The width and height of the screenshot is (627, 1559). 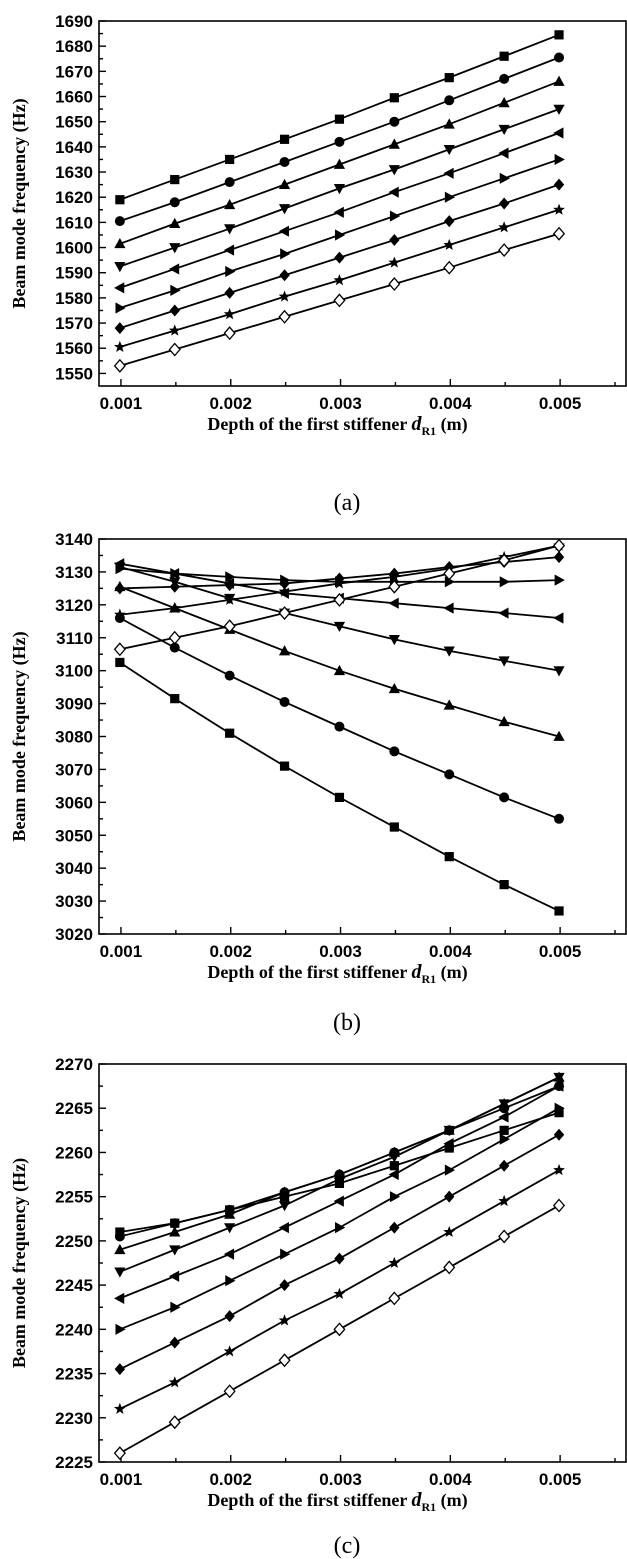 What do you see at coordinates (74, 1064) in the screenshot?
I see `y-tick-label: 2270` at bounding box center [74, 1064].